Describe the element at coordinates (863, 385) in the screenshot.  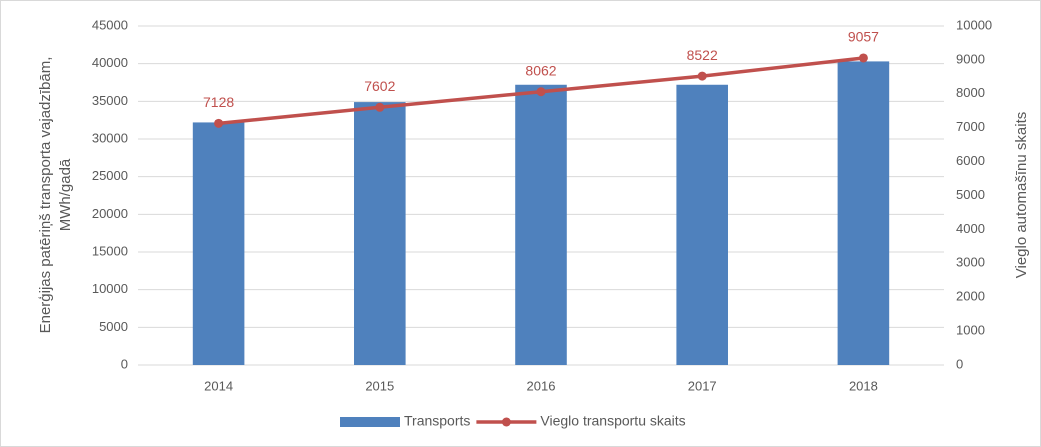
I see `x-tick-label: 2018` at that location.